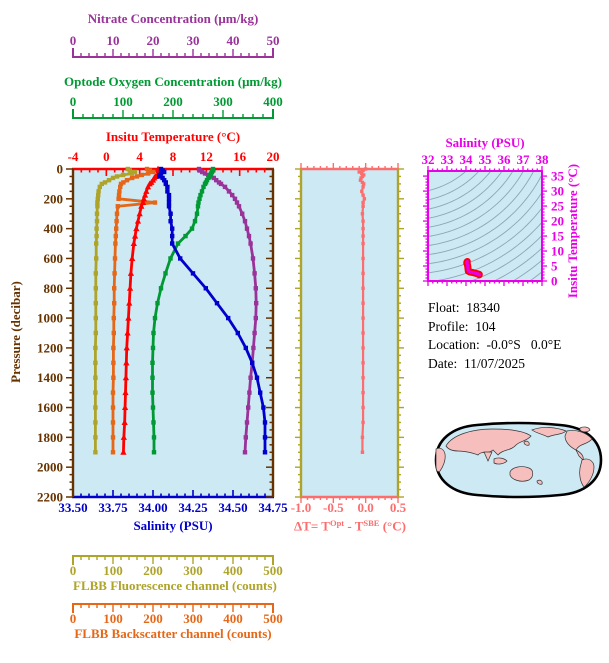 The height and width of the screenshot is (663, 609). Describe the element at coordinates (558, 236) in the screenshot. I see `svg-text: 15` at that location.